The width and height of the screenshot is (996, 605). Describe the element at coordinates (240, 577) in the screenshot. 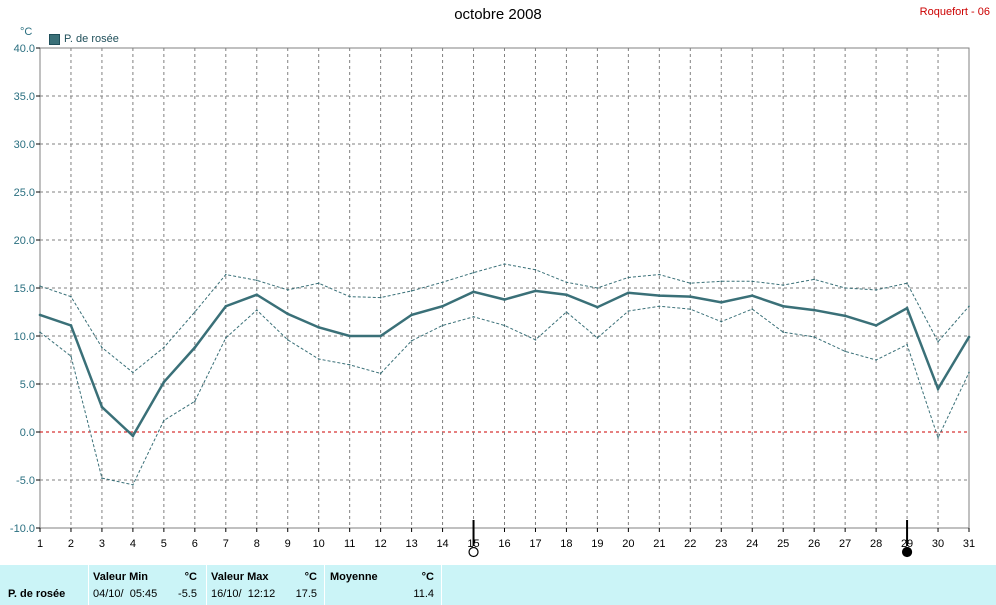

I see `max-header: Valeur Max` at that location.